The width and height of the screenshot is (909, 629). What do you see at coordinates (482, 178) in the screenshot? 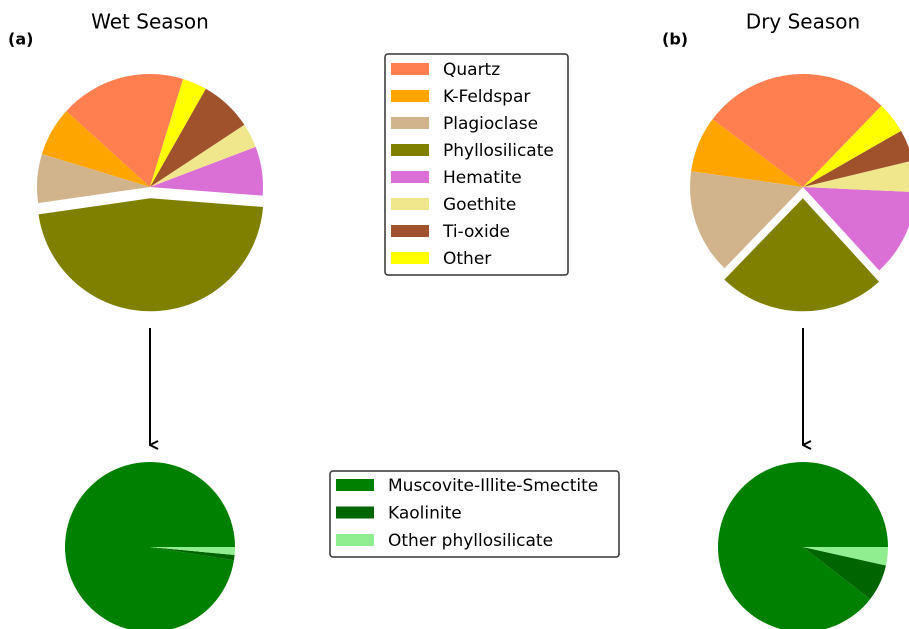
I see `legend-label: Hematite` at bounding box center [482, 178].